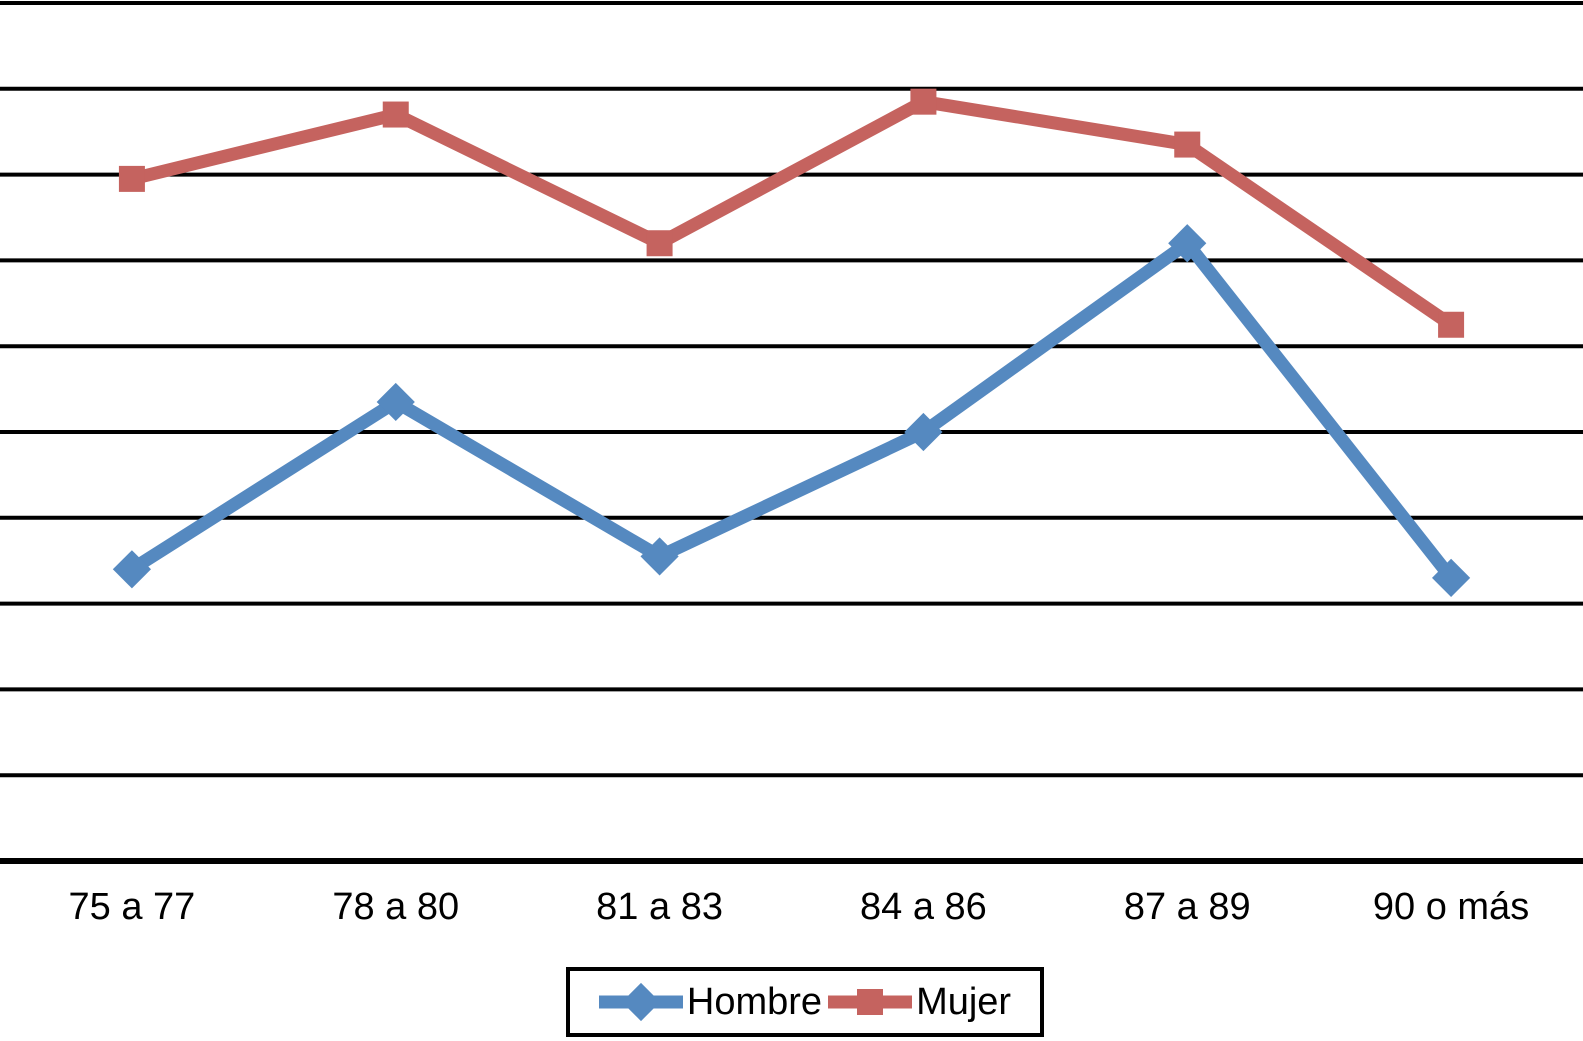  I want to click on x-axis-label: 87 a 89, so click(1187, 907).